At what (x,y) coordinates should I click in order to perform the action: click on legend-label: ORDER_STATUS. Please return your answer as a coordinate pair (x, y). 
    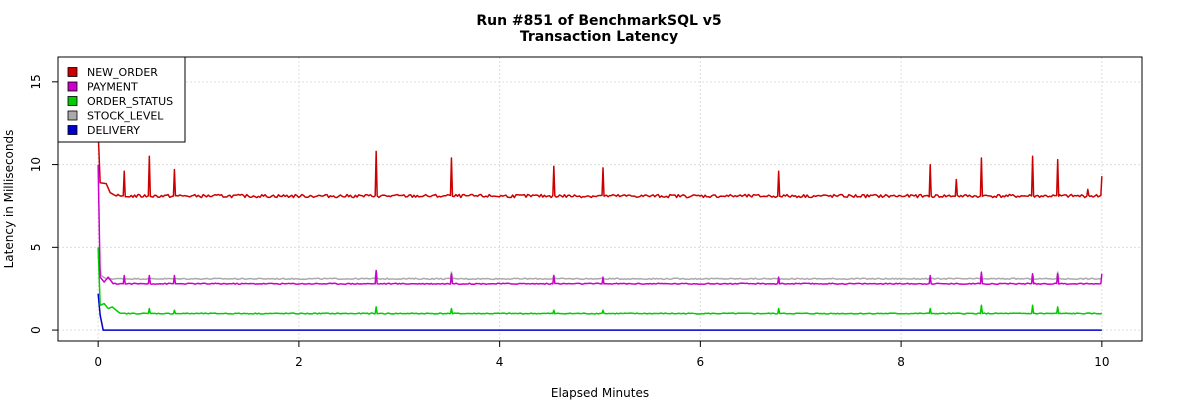
    Looking at the image, I should click on (130, 101).